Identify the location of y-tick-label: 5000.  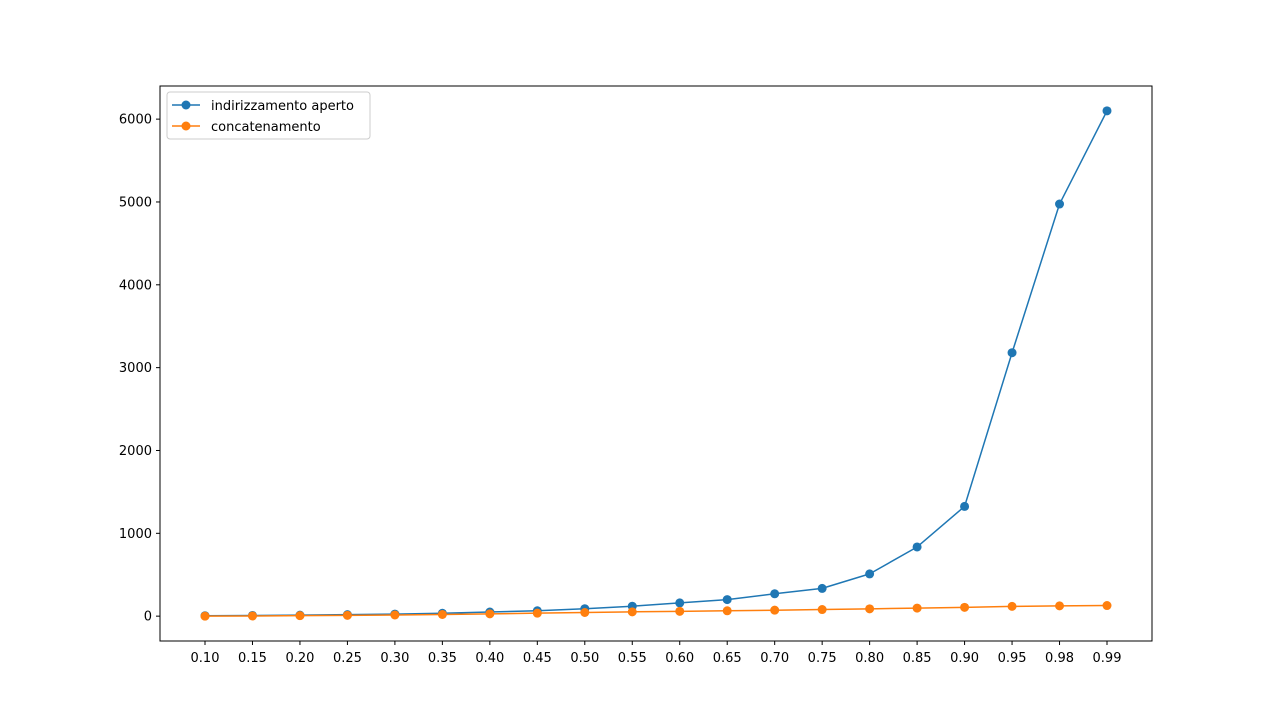
(135, 202).